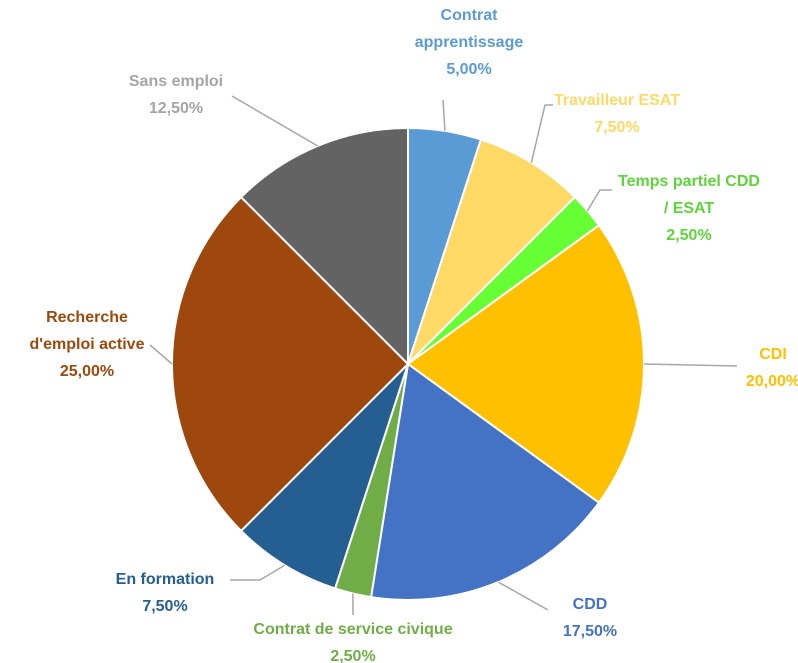  I want to click on data-label: Travailleur ESAT 7,50%, so click(617, 114).